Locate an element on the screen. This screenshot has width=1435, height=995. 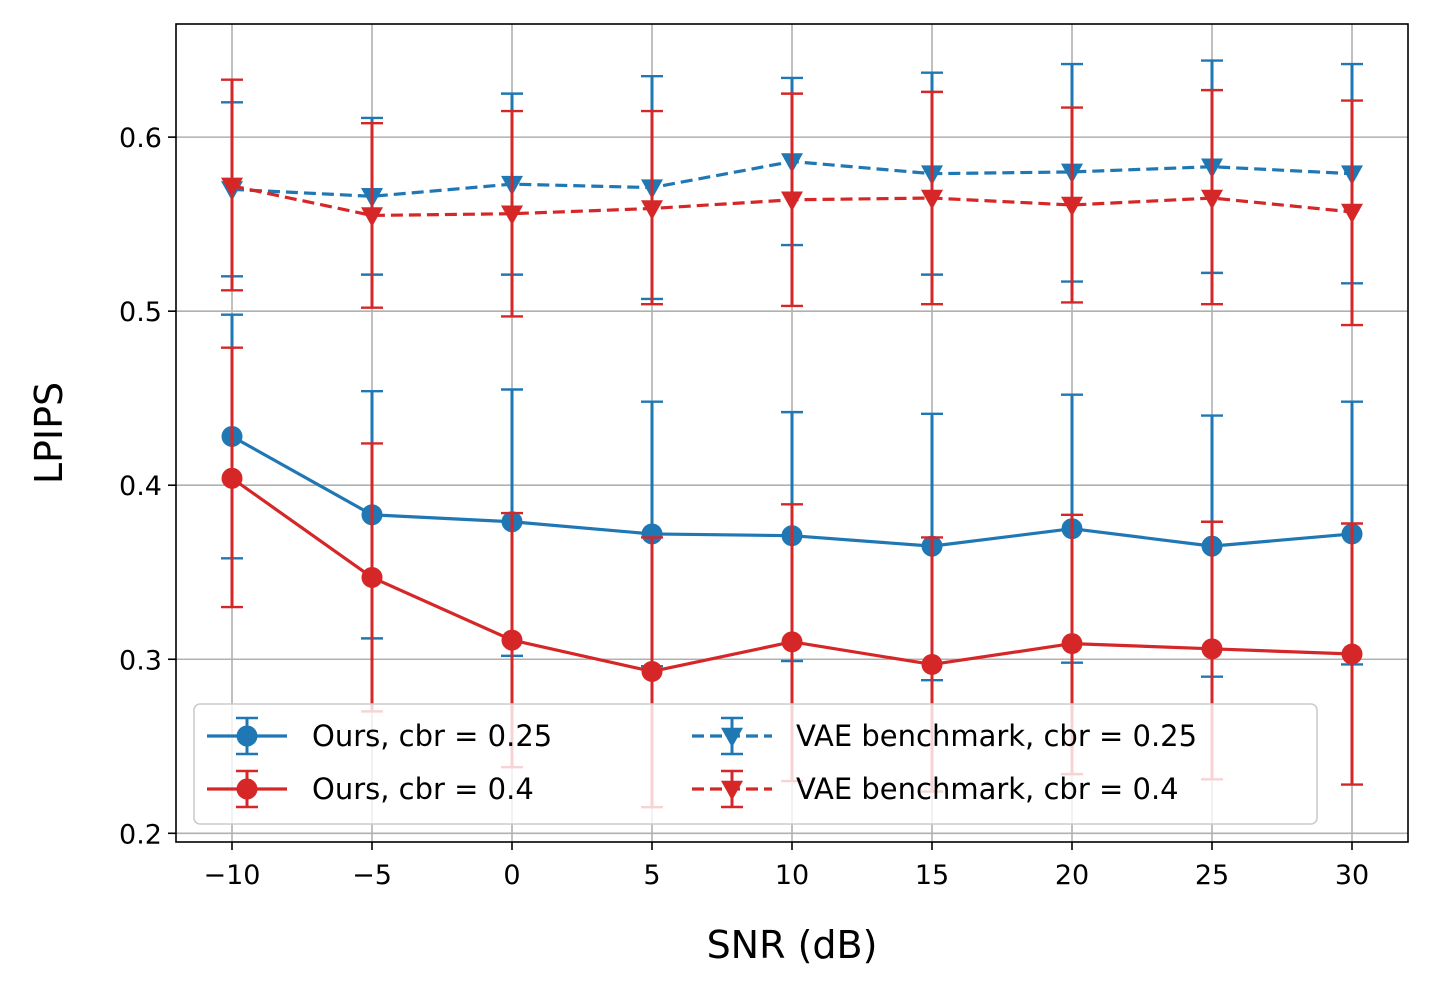
x-tick-label: 30 is located at coordinates (1352, 875).